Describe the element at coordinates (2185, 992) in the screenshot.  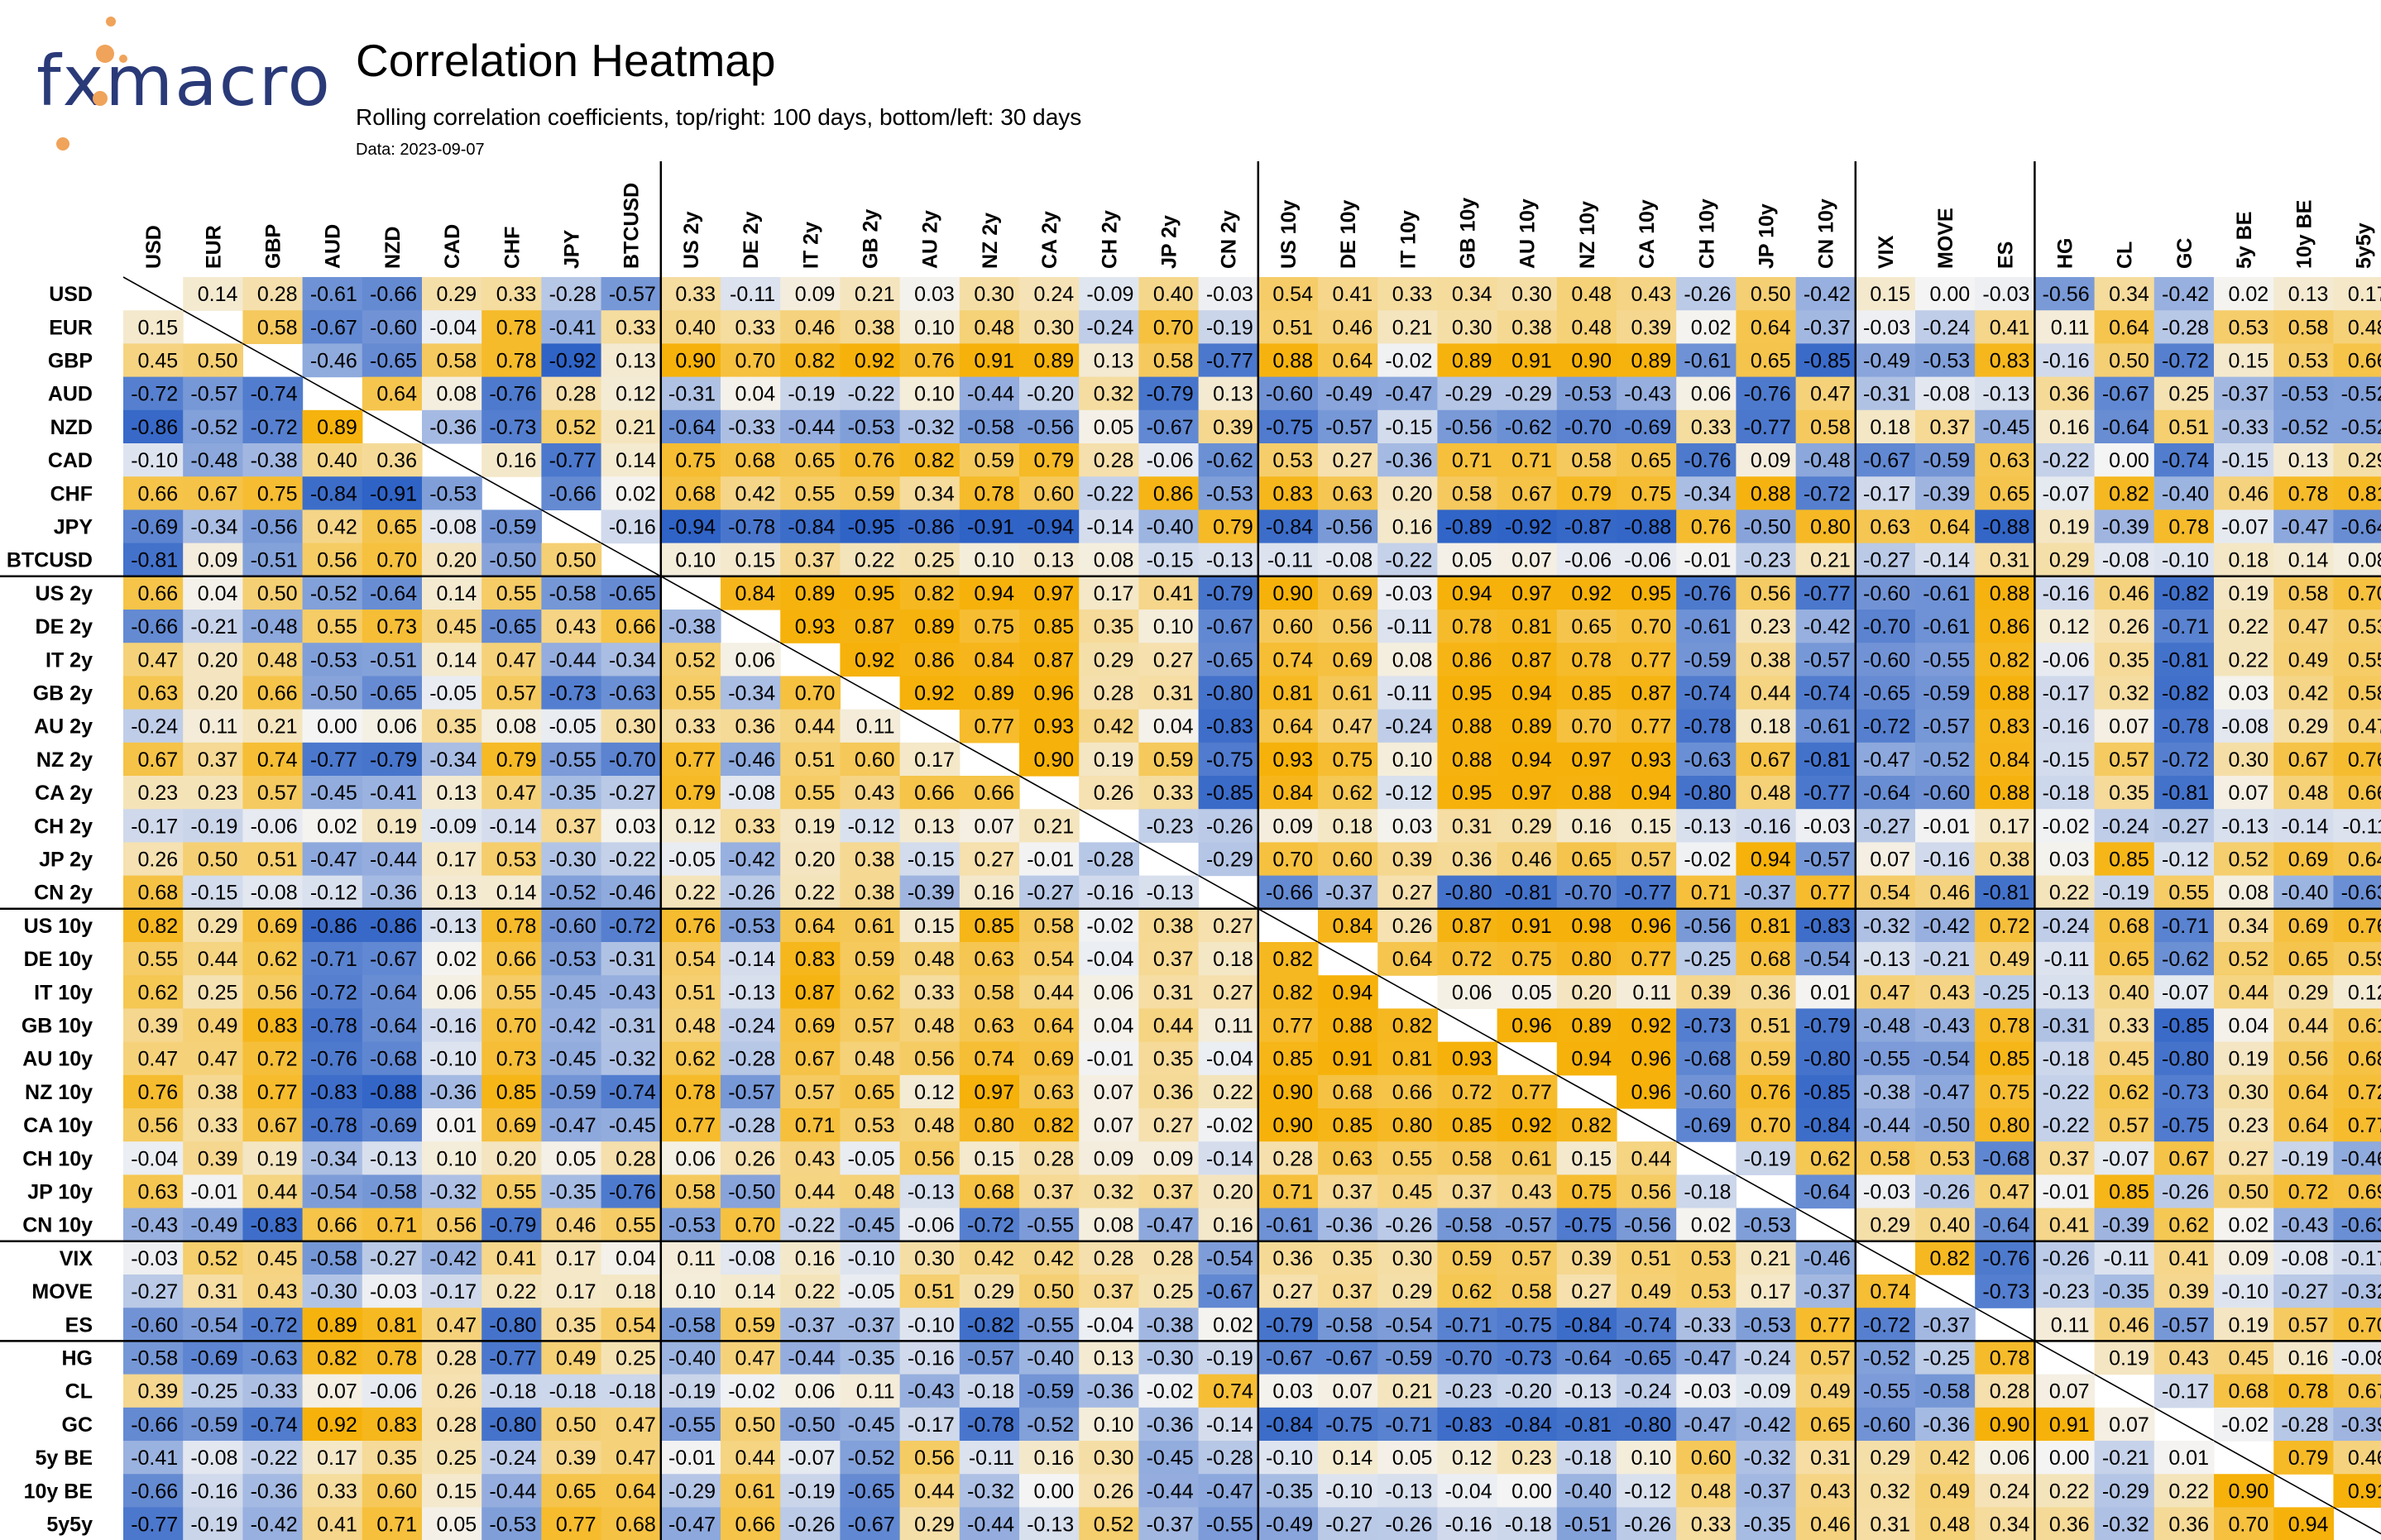
I see `cell-value: -0.07` at that location.